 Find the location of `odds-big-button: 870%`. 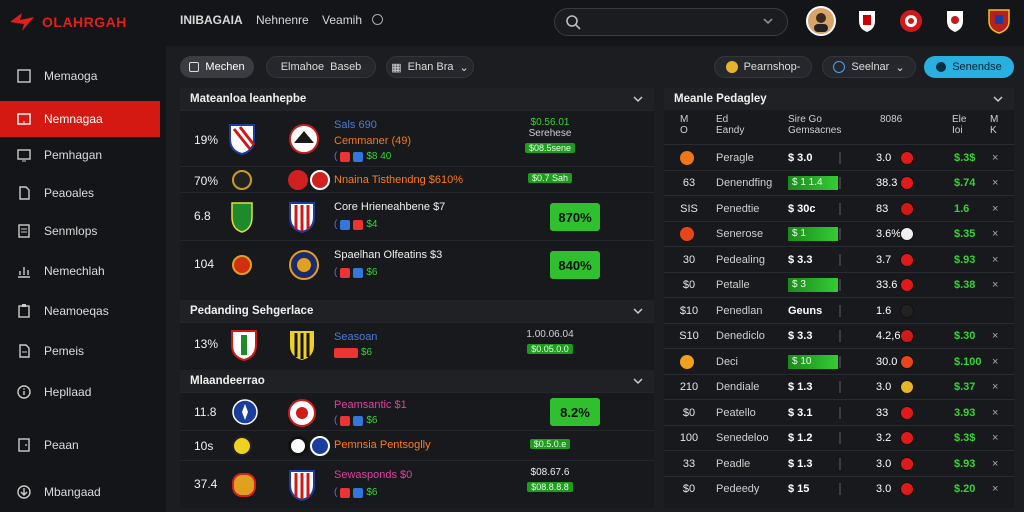

odds-big-button: 870% is located at coordinates (575, 217).